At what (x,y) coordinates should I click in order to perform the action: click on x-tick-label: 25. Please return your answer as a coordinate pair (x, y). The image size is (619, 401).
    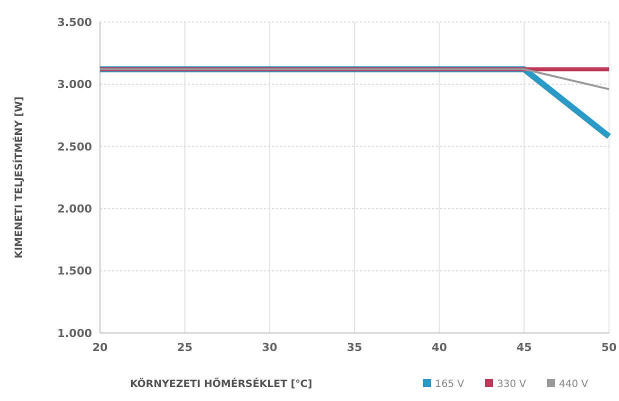
    Looking at the image, I should click on (184, 347).